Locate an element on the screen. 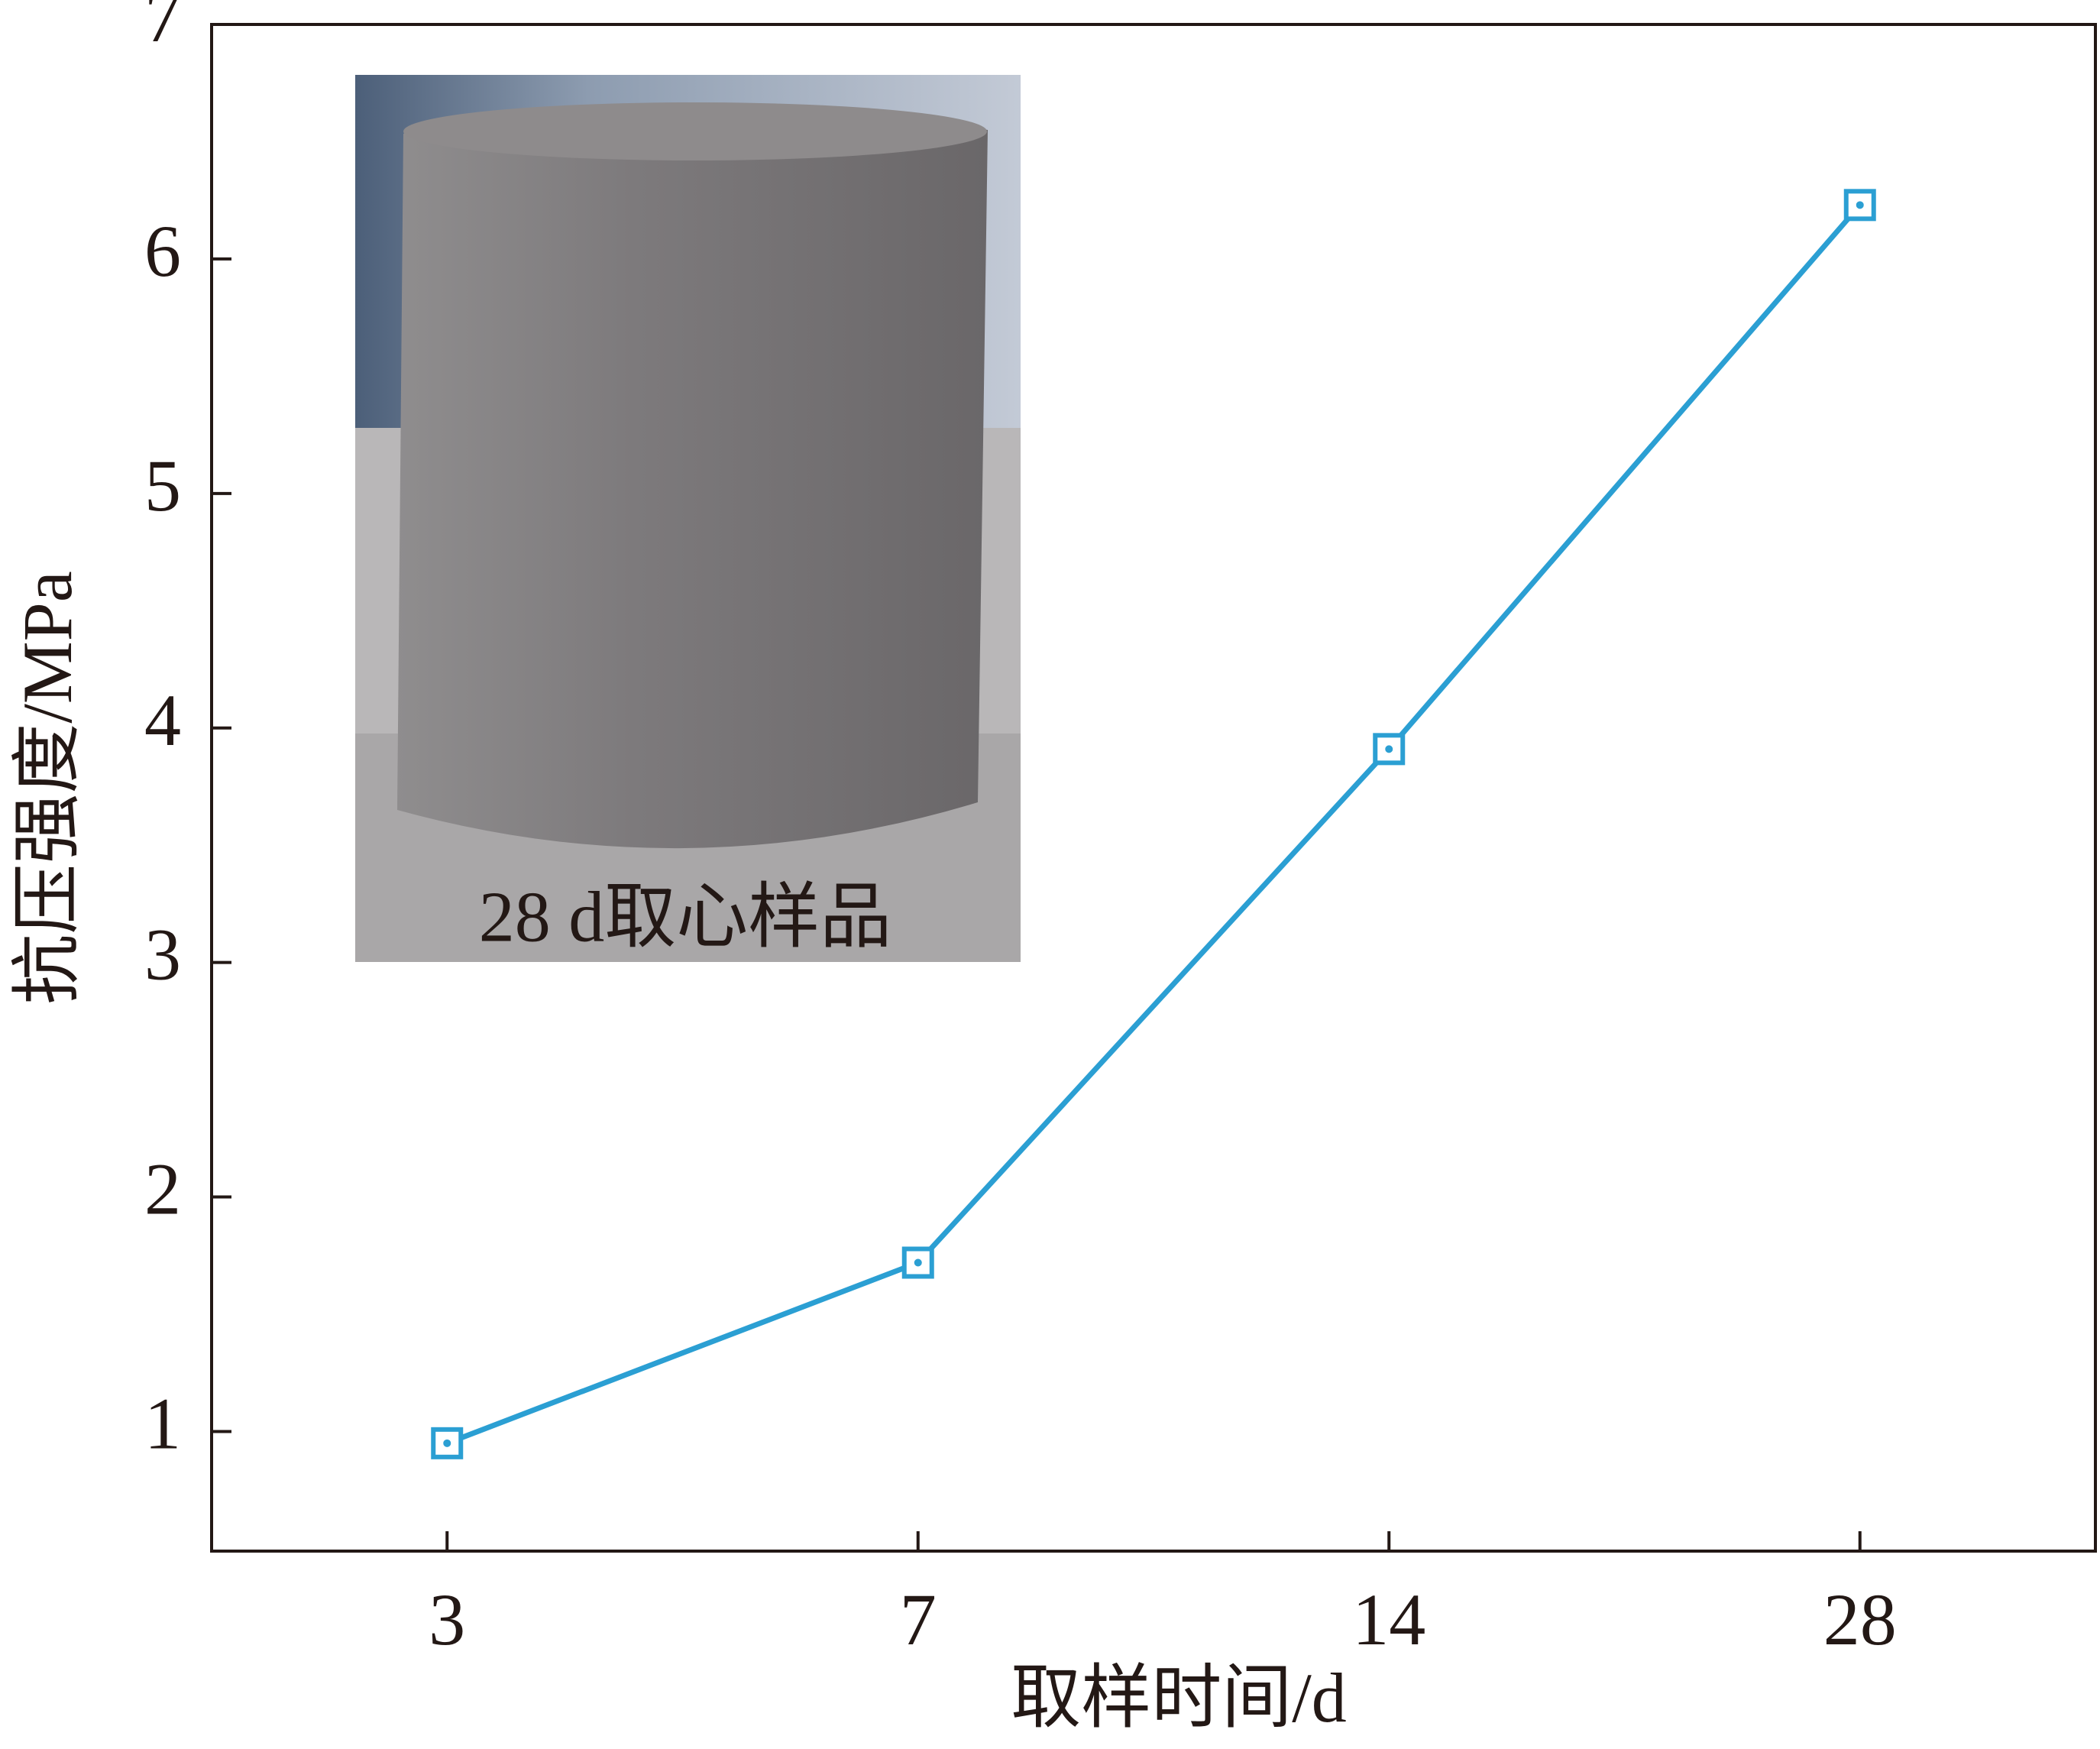 The height and width of the screenshot is (1749, 2100). y-axis-title: 抗压强度/MPa is located at coordinates (47, 787).